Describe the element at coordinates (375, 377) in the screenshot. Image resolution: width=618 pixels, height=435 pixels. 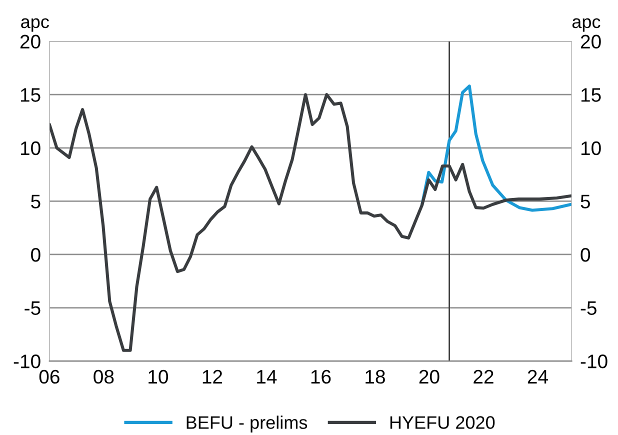
I see `x-tick-label: 18` at that location.